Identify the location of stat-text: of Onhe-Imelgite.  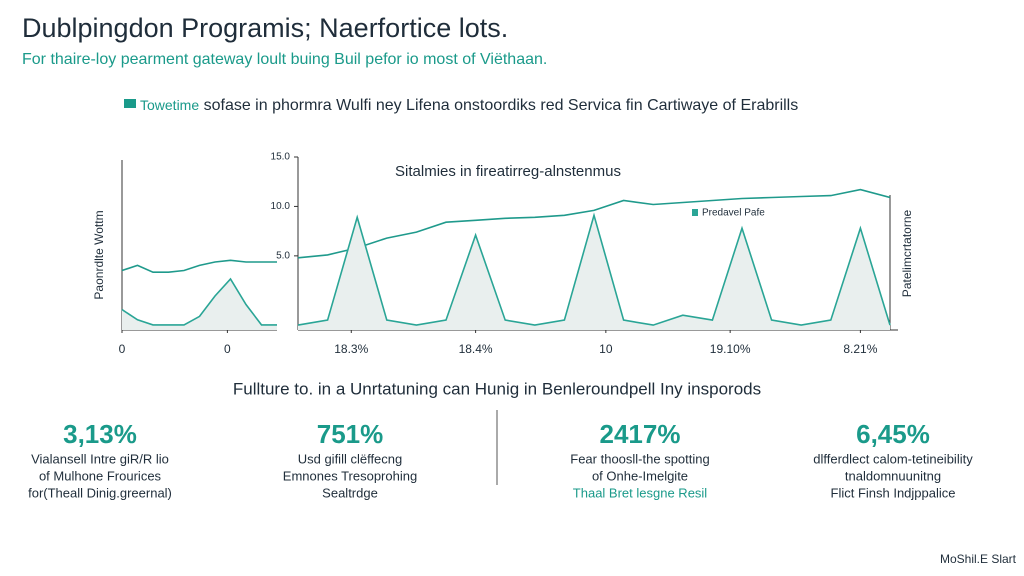
(640, 475).